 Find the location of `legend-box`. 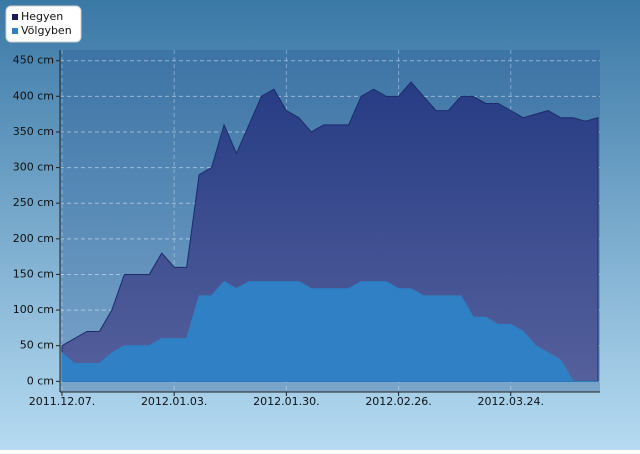

legend-box is located at coordinates (43, 24).